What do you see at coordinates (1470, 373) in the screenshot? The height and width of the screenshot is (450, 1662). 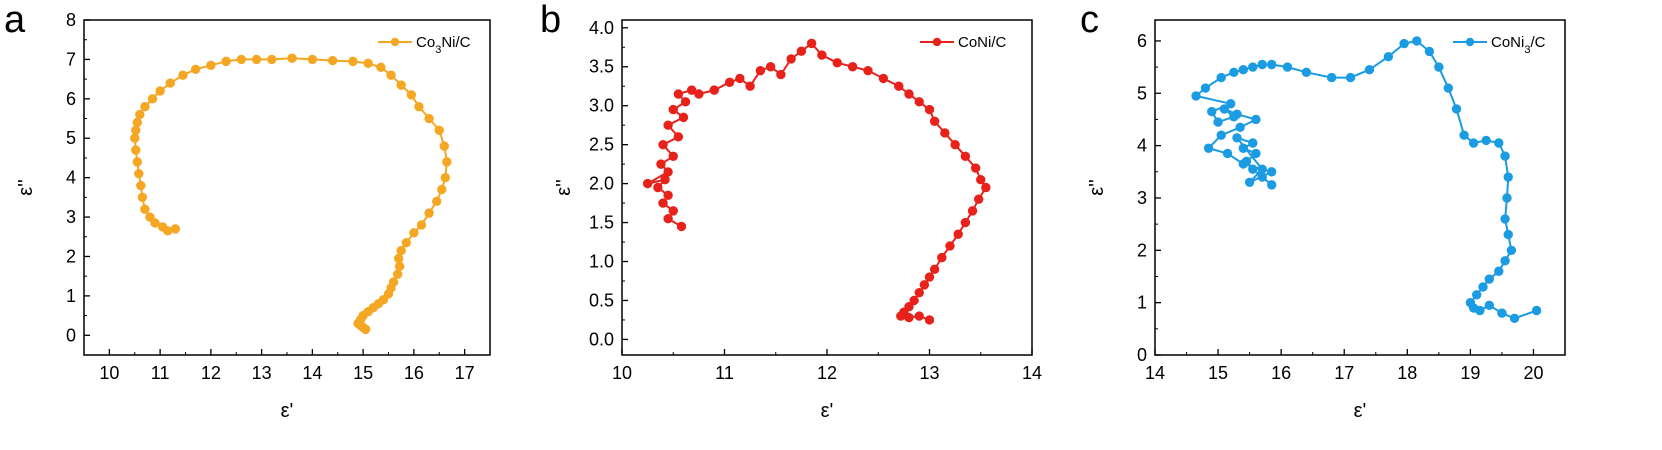 I see `x-tick-label: 19` at bounding box center [1470, 373].